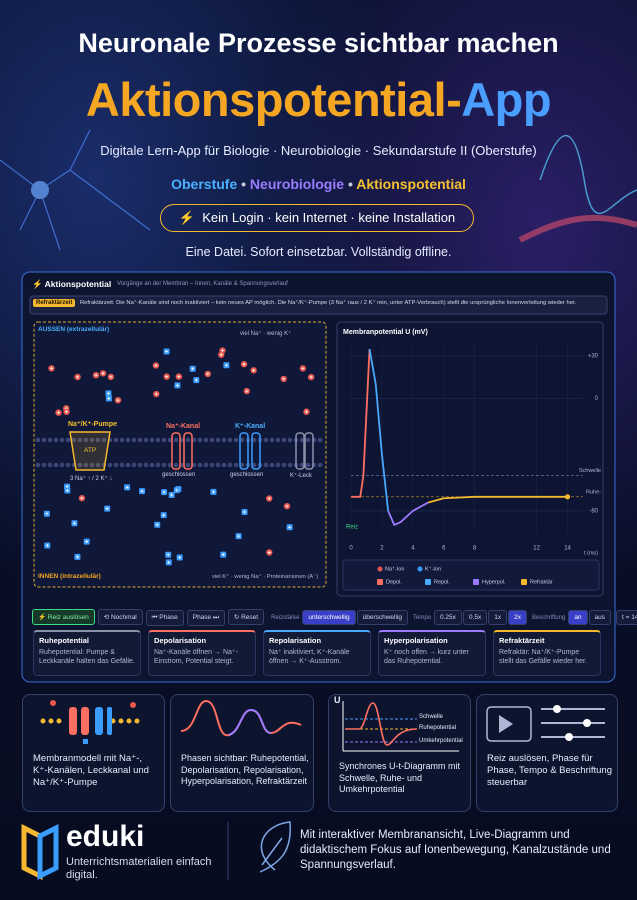 The image size is (637, 900). What do you see at coordinates (517, 617) in the screenshot?
I see `option-button: 2x` at bounding box center [517, 617].